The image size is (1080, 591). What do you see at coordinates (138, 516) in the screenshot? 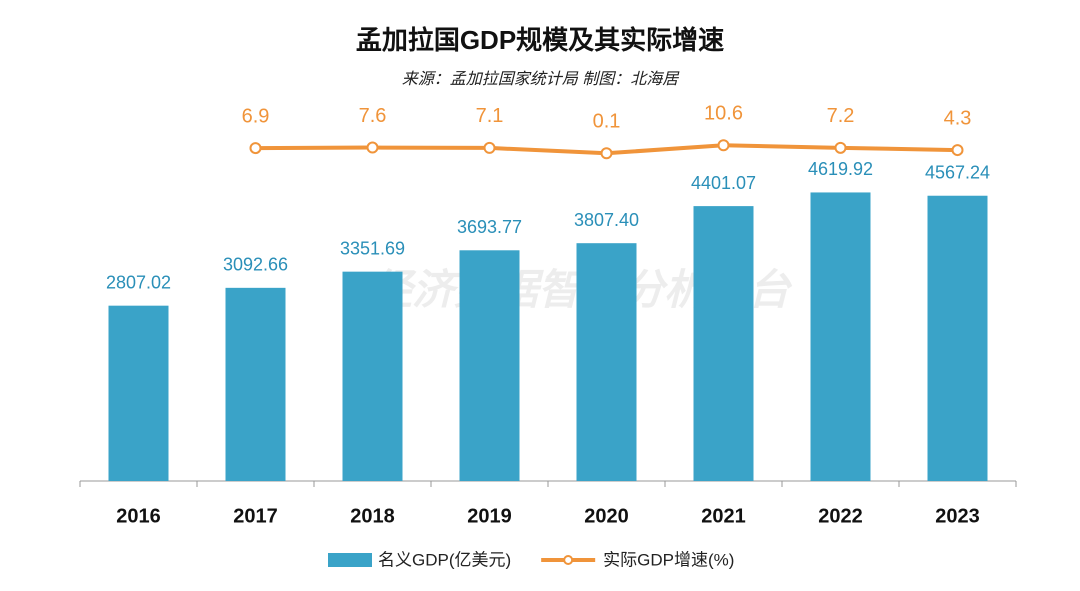
I see `x-tick-label: 2016` at bounding box center [138, 516].